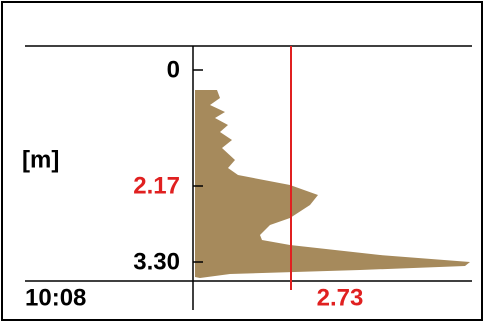 This screenshot has height=327, width=484. I want to click on tick-label: 3.30, so click(156, 261).